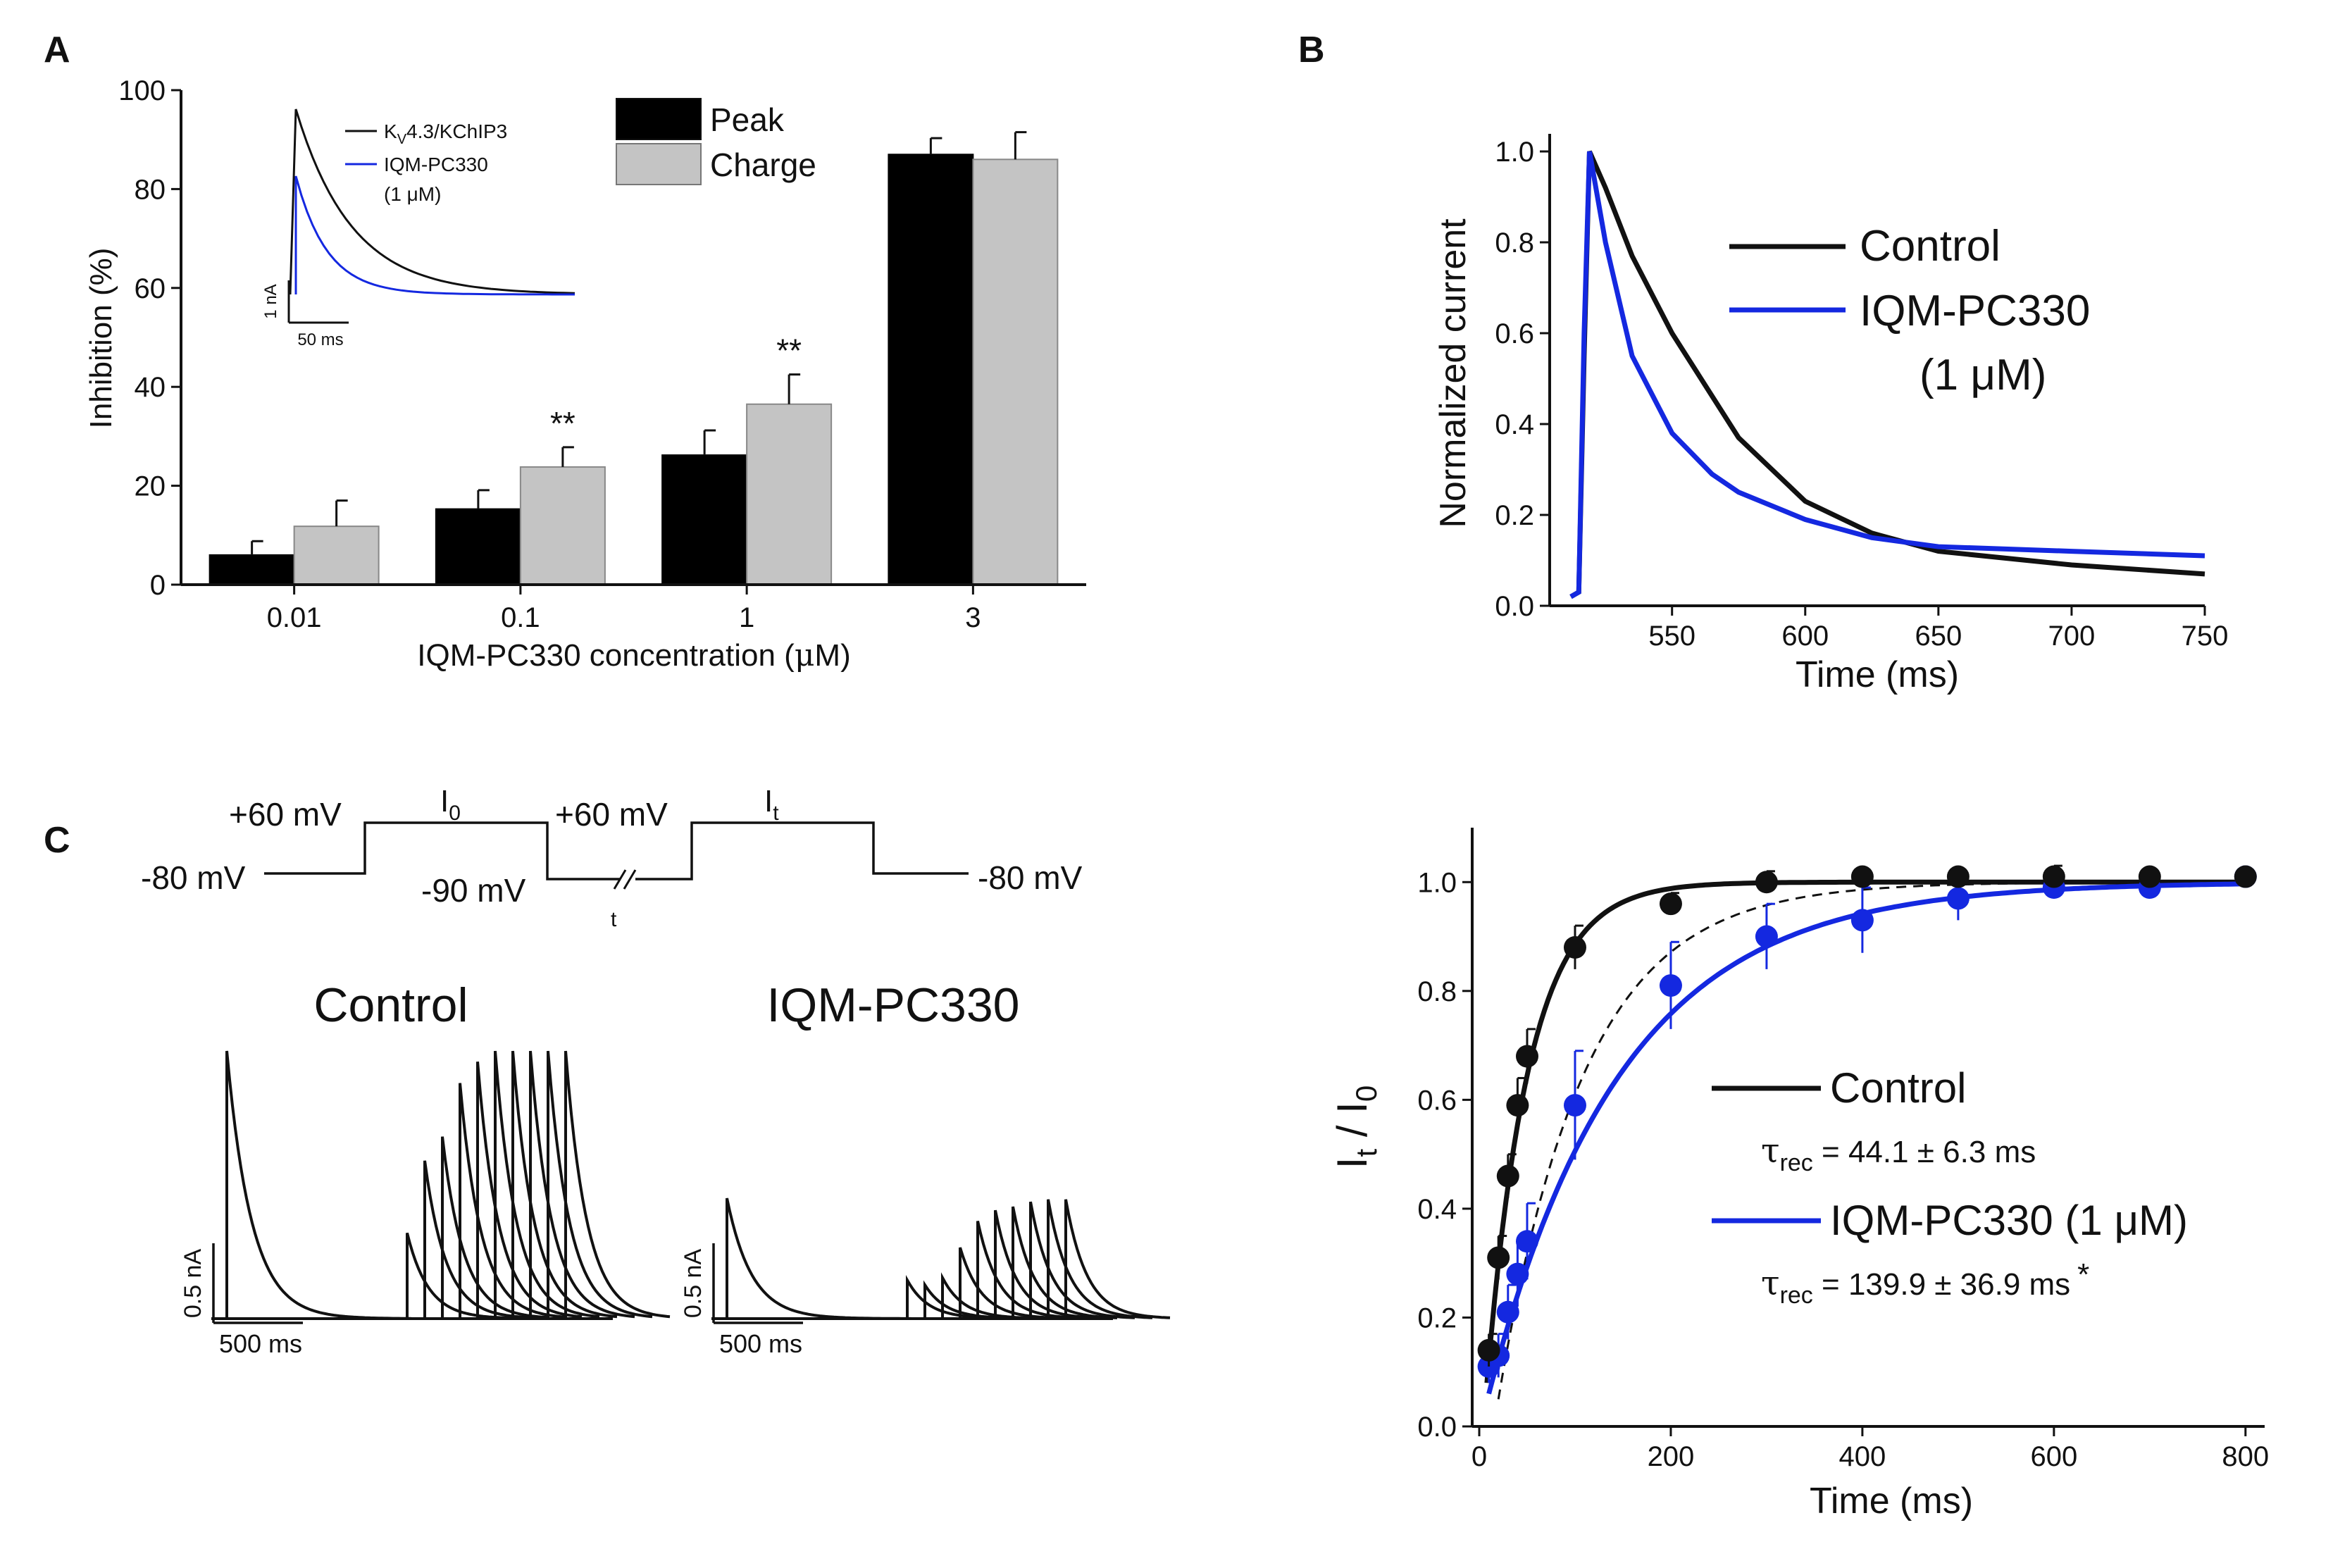  Describe the element at coordinates (445, 133) in the screenshot. I see `inset-legend-control-label: KV4.3/KChIP3` at that location.